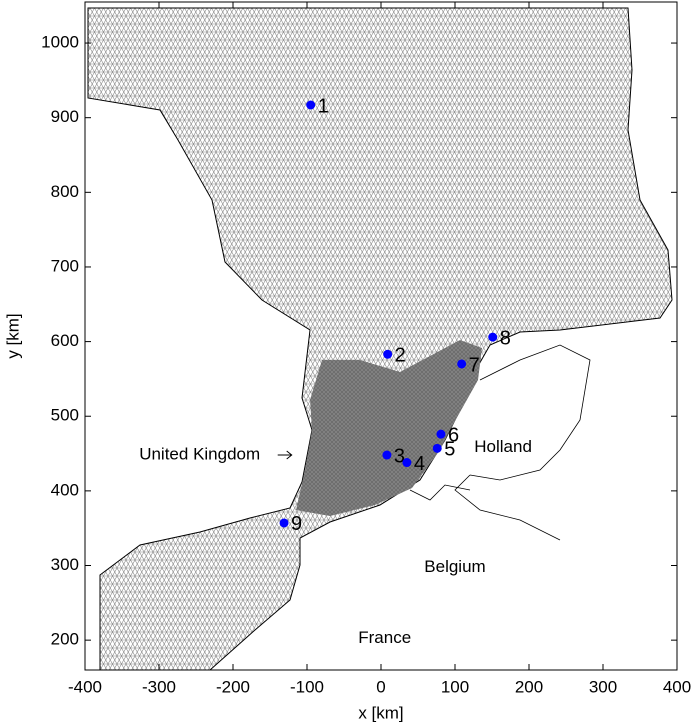 Image resolution: width=695 pixels, height=726 pixels. What do you see at coordinates (474, 365) in the screenshot?
I see `station-label: 7` at bounding box center [474, 365].